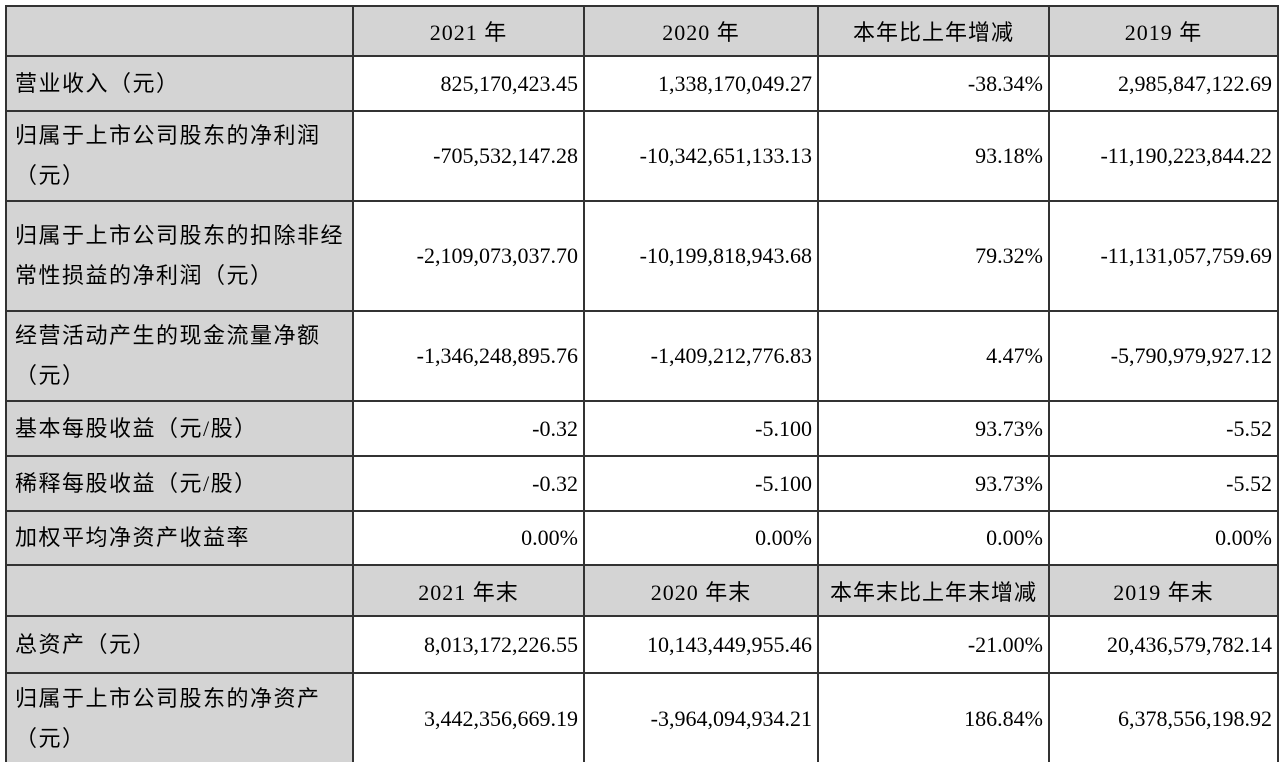 The width and height of the screenshot is (1282, 762). I want to click on row-label-total-assets: 总资产（元）, so click(179, 644).